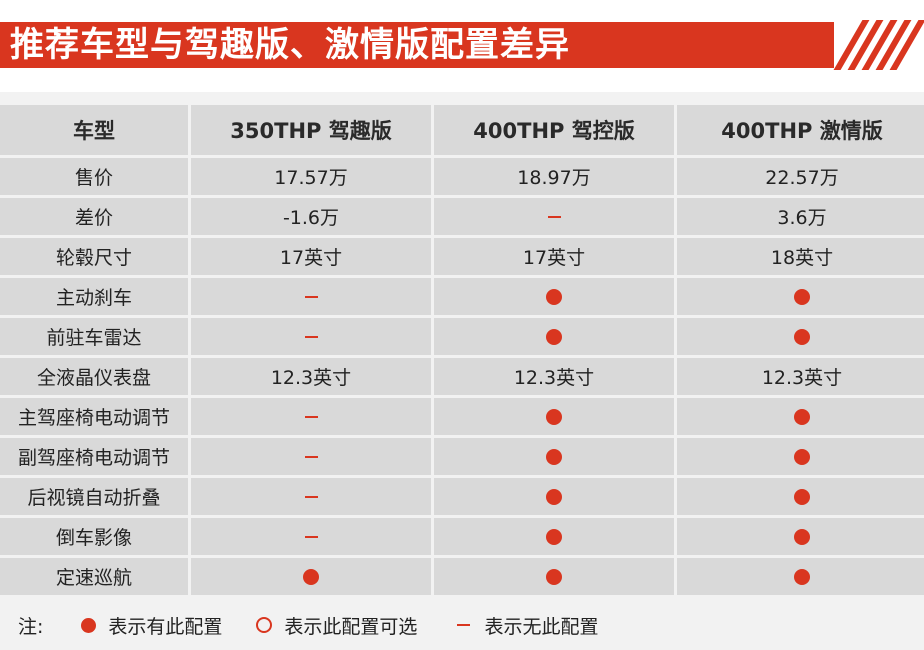 The width and height of the screenshot is (924, 650). What do you see at coordinates (31, 626) in the screenshot?
I see `legend-note-label: 注:` at bounding box center [31, 626].